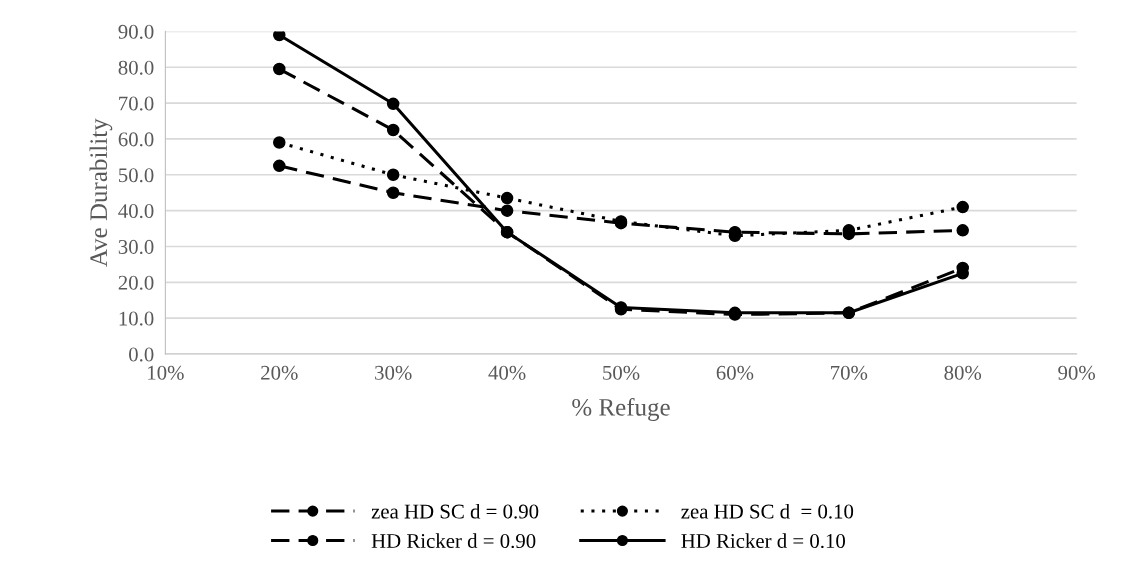 This screenshot has width=1125, height=571. What do you see at coordinates (101, 192) in the screenshot?
I see `y-axis-title: Ave Durability` at bounding box center [101, 192].